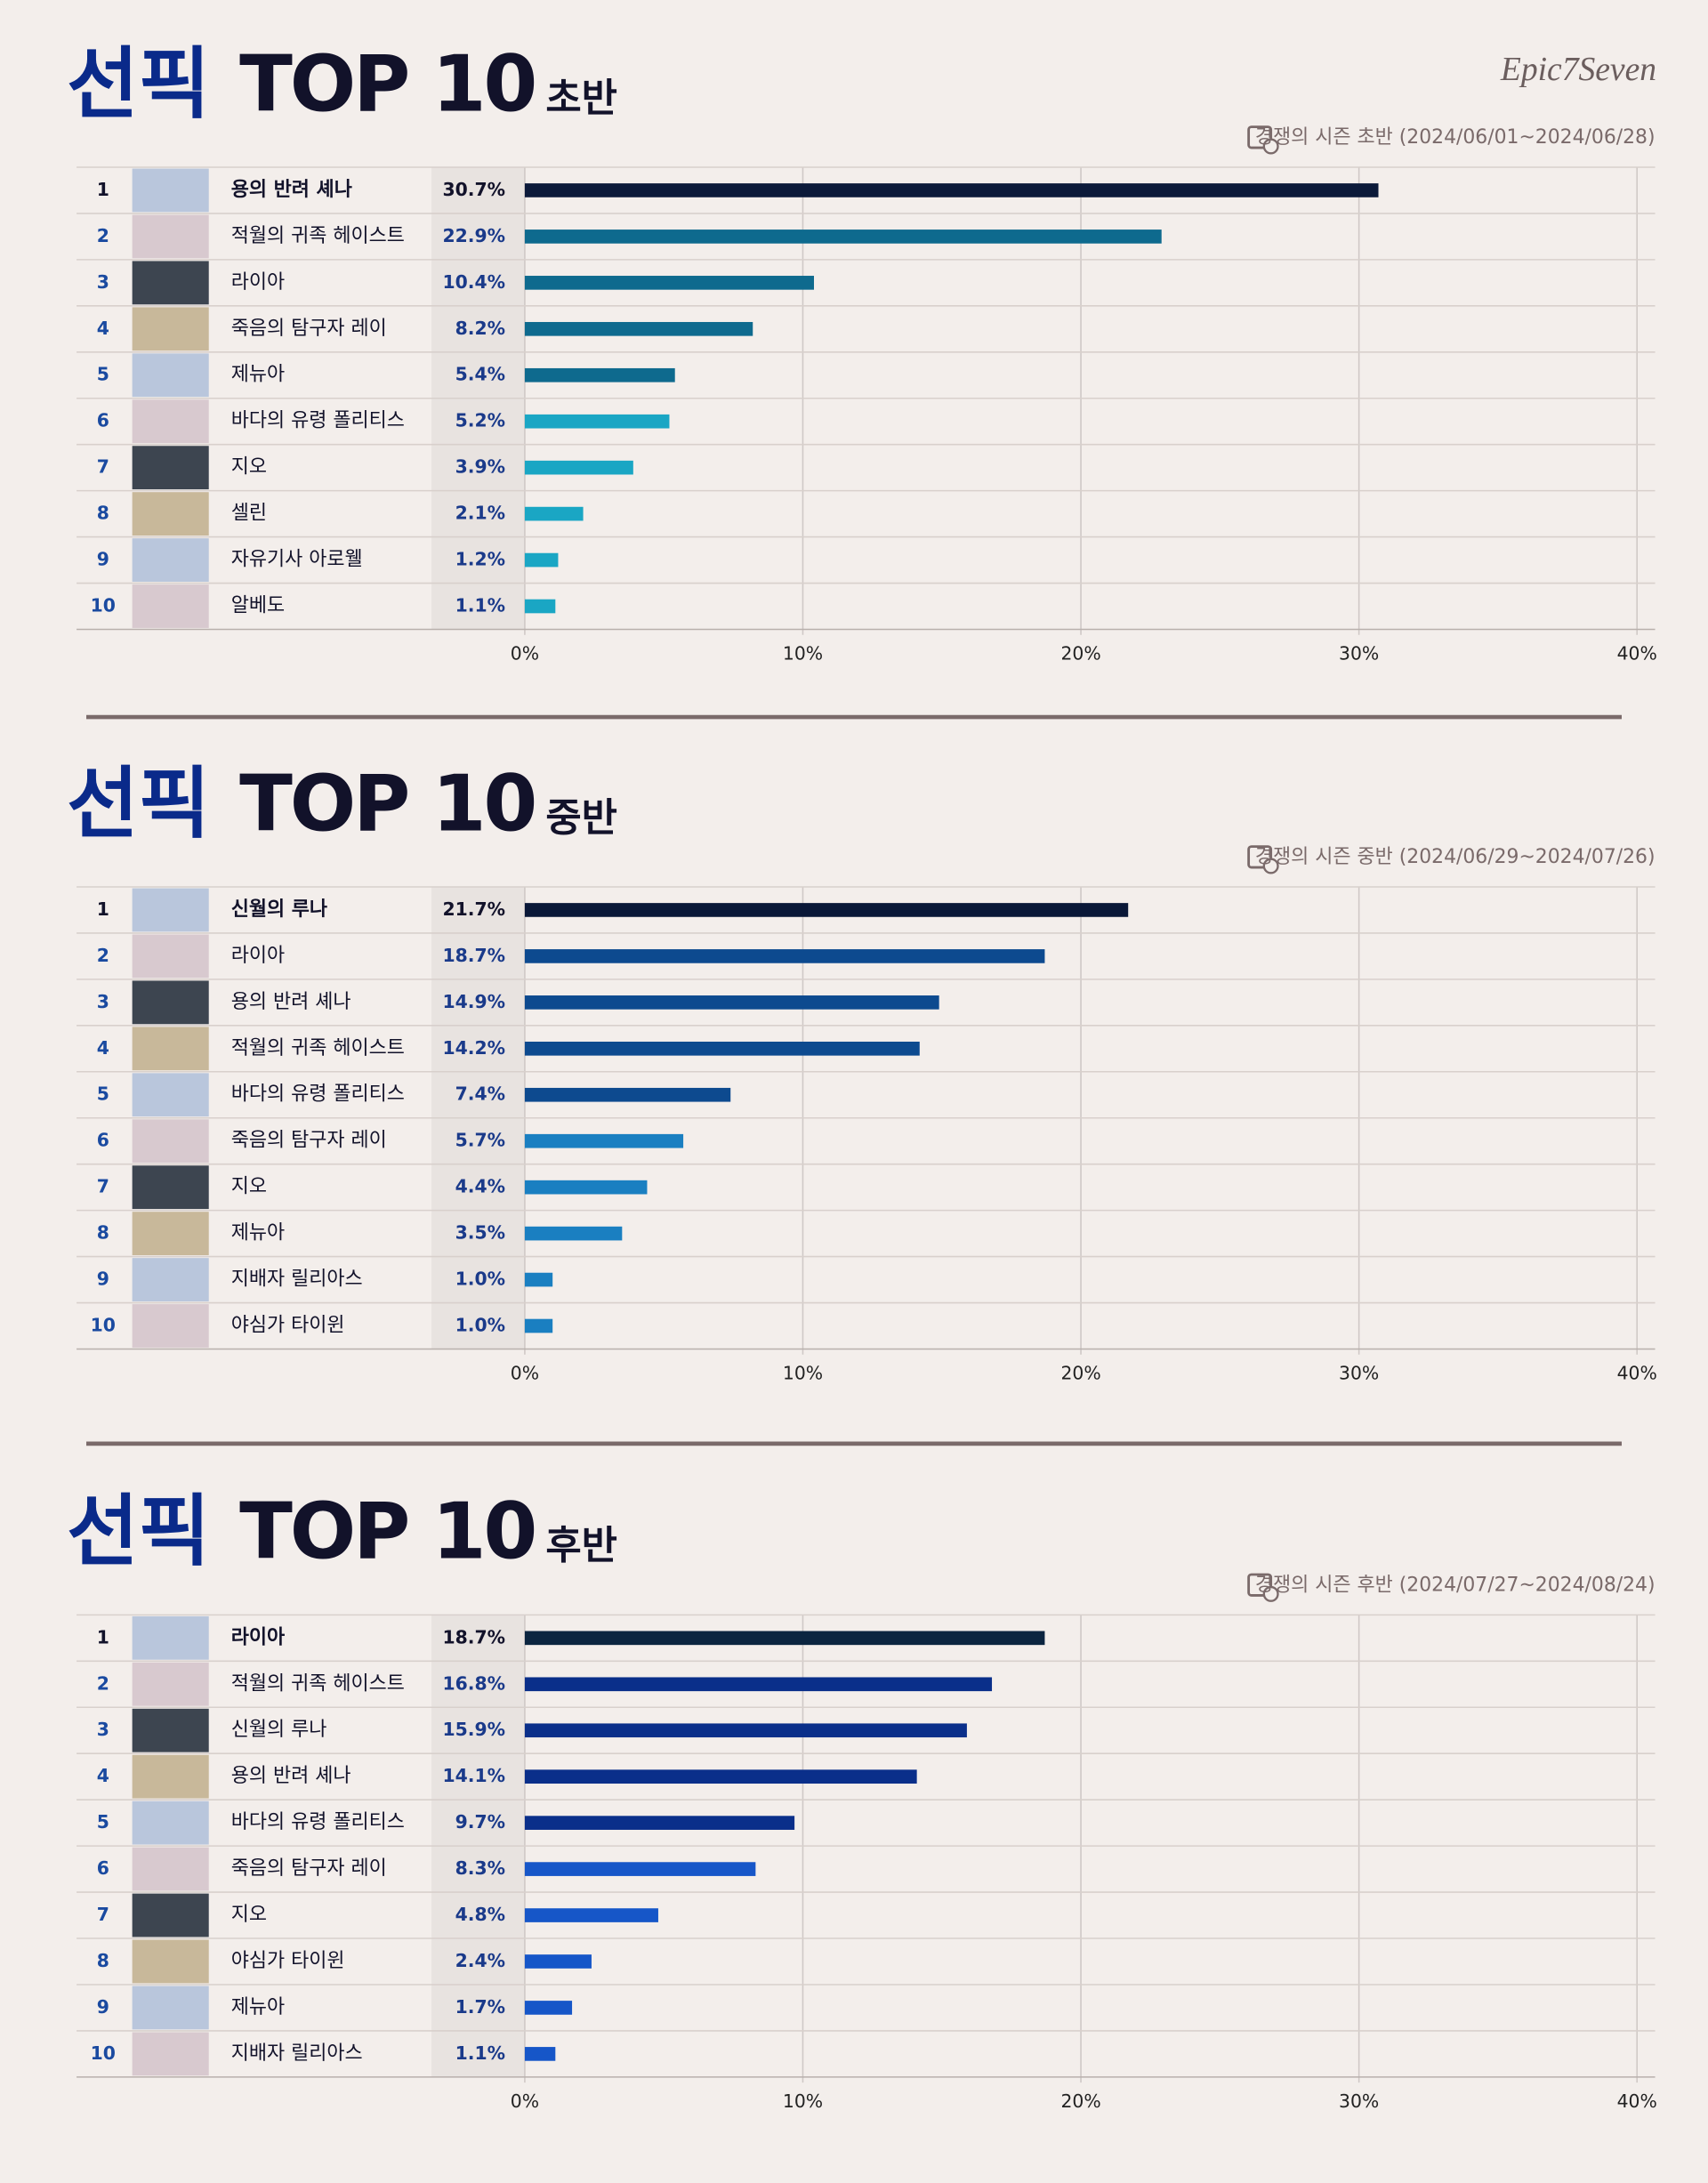 The image size is (1708, 2183). I want to click on character-name: 바다의 유령 폴리티스, so click(318, 421).